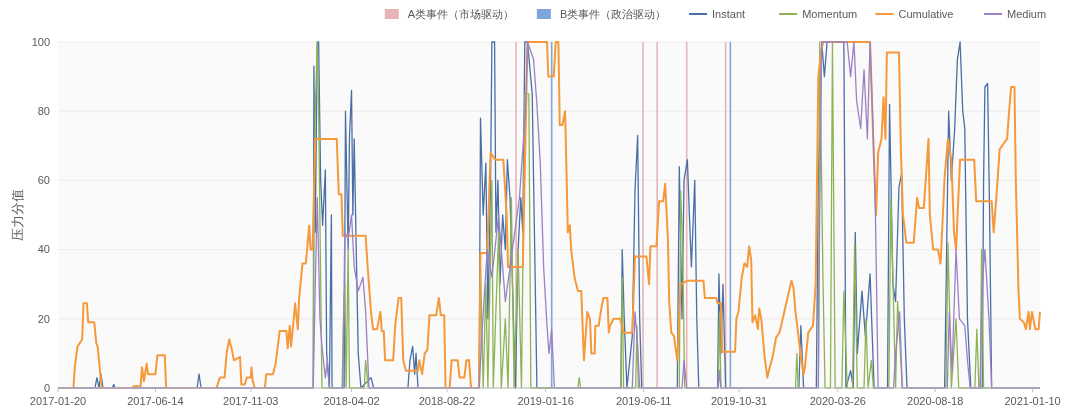 The height and width of the screenshot is (410, 1078). I want to click on legend-label: B类事件（政治驱动）, so click(613, 14).